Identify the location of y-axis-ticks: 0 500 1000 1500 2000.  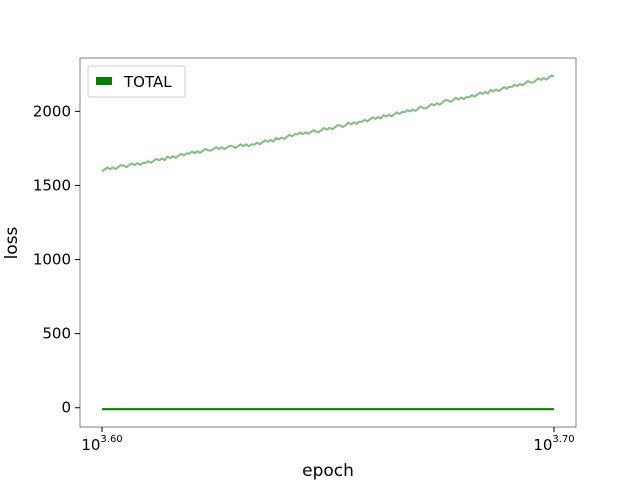
(56, 259).